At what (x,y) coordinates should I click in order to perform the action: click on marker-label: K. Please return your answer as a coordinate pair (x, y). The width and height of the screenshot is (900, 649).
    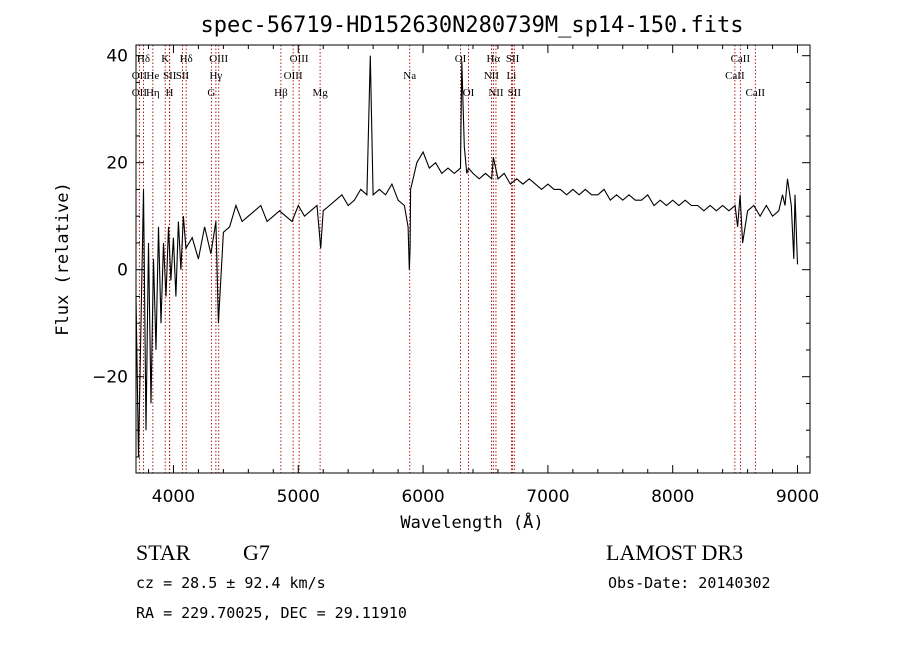
    Looking at the image, I should click on (165, 59).